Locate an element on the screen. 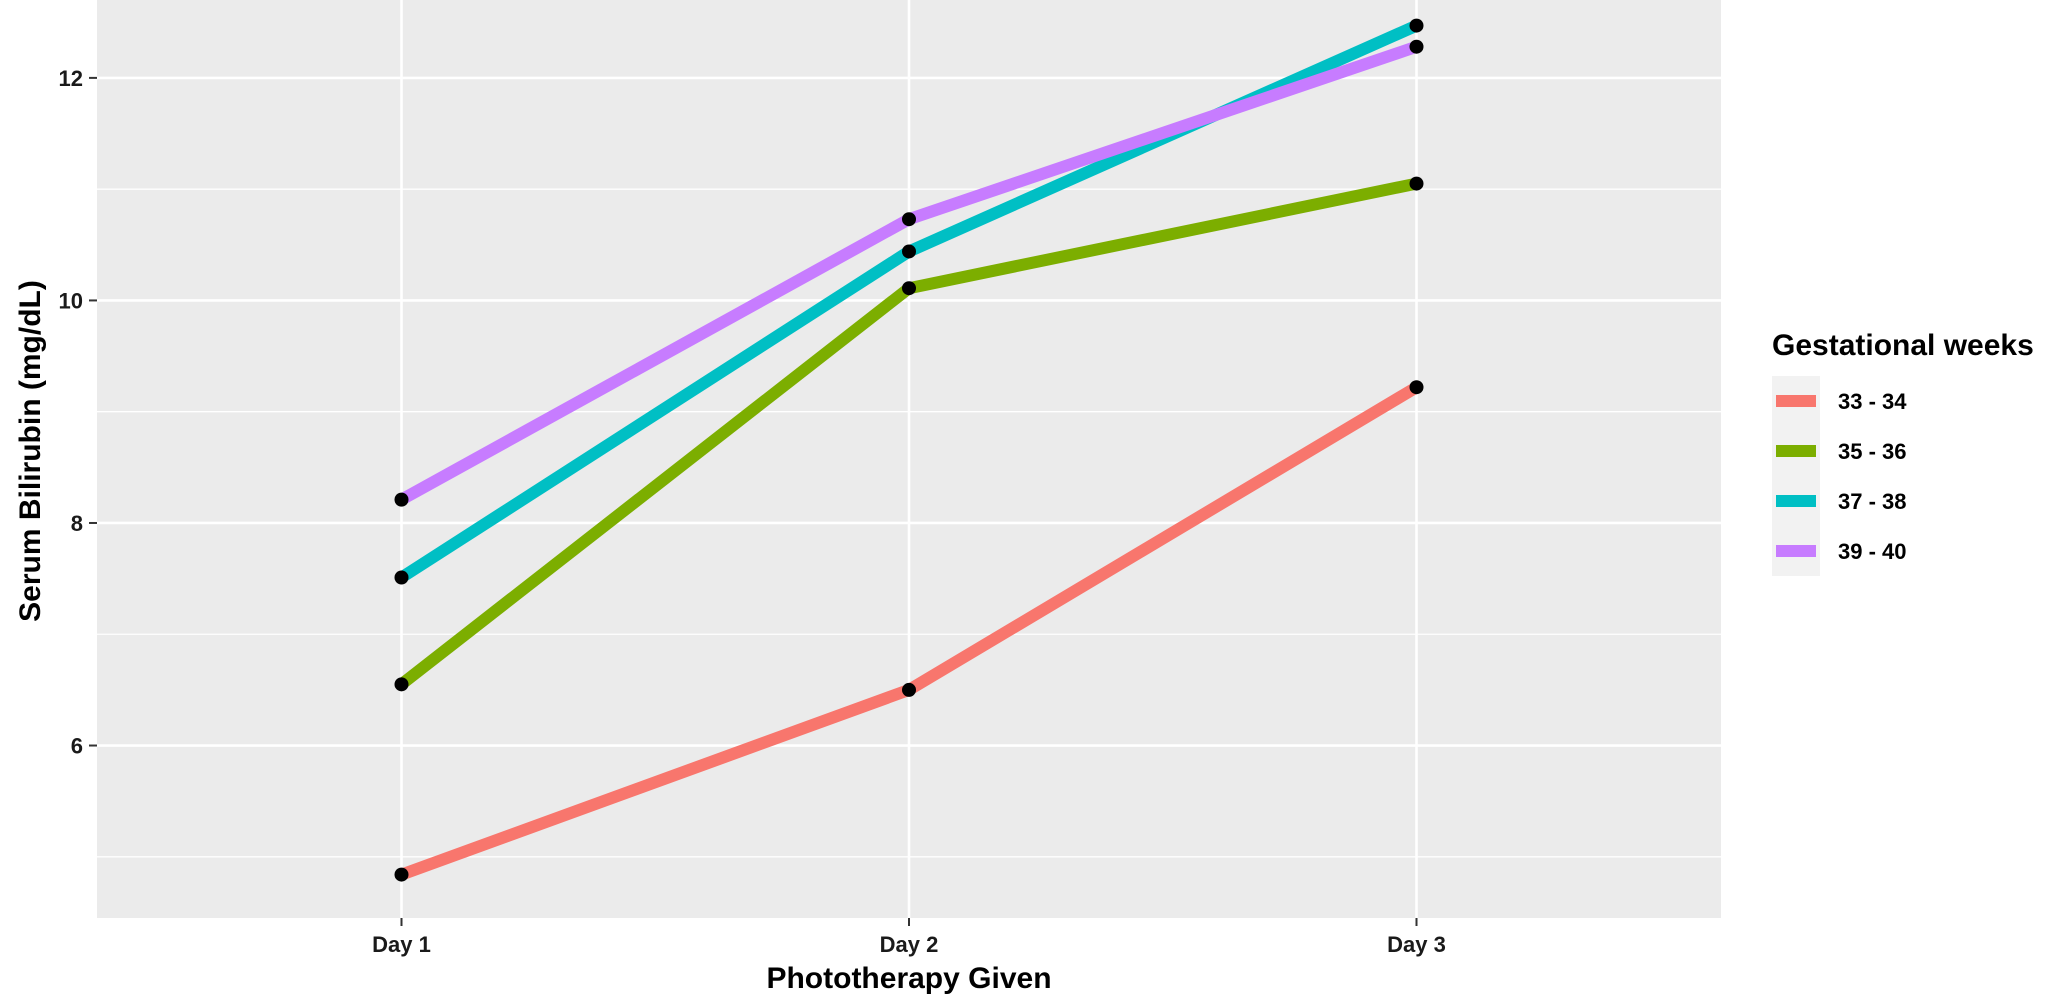  y-axis-title: Serum Bilirubin (mg/dL) is located at coordinates (30, 451).